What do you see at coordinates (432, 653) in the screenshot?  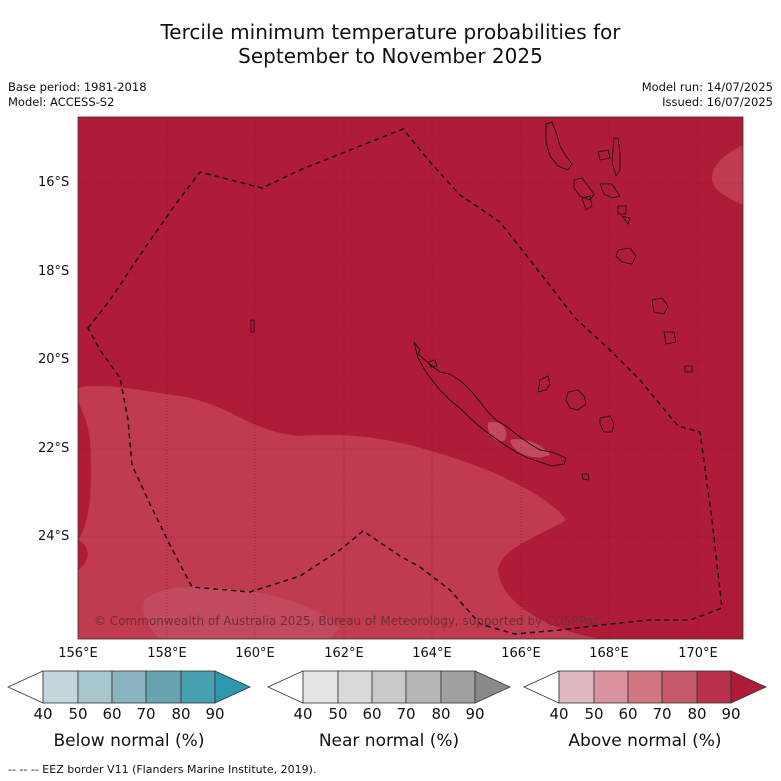 I see `lon-label-164e: 164°E` at bounding box center [432, 653].